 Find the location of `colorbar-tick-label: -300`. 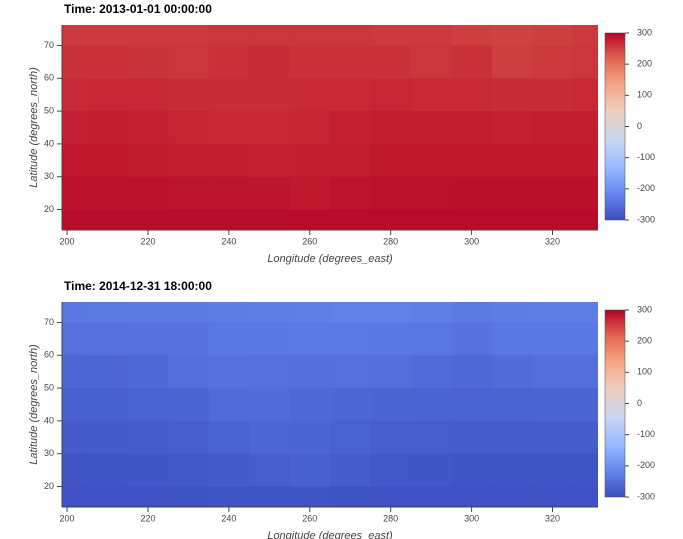

colorbar-tick-label: -300 is located at coordinates (646, 219).